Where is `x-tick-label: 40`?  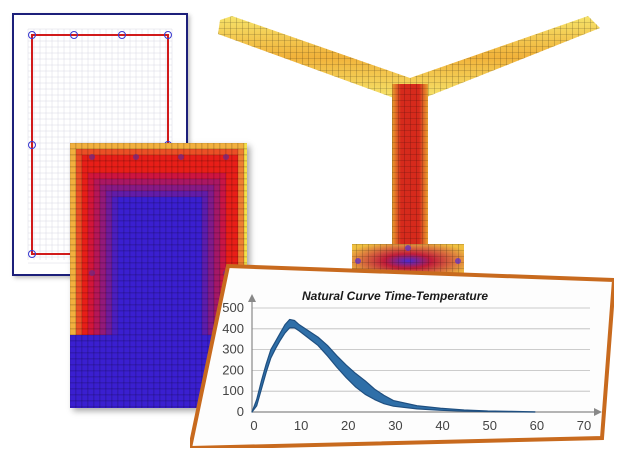
x-tick-label: 40 is located at coordinates (442, 425).